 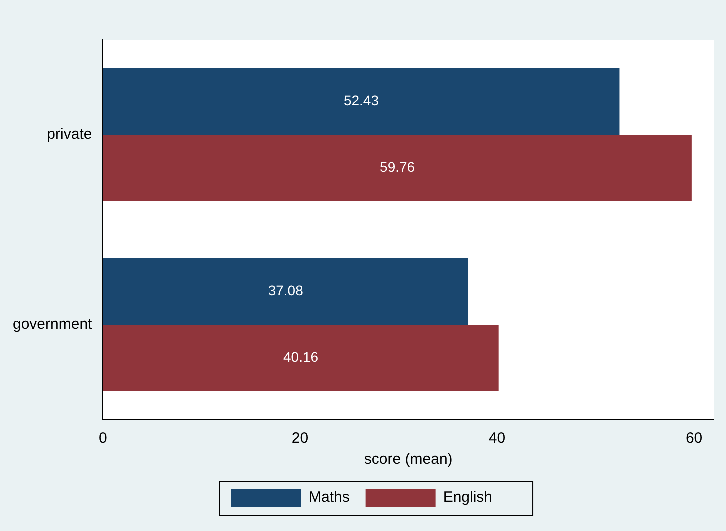 What do you see at coordinates (53, 325) in the screenshot?
I see `y-tick-label: government` at bounding box center [53, 325].